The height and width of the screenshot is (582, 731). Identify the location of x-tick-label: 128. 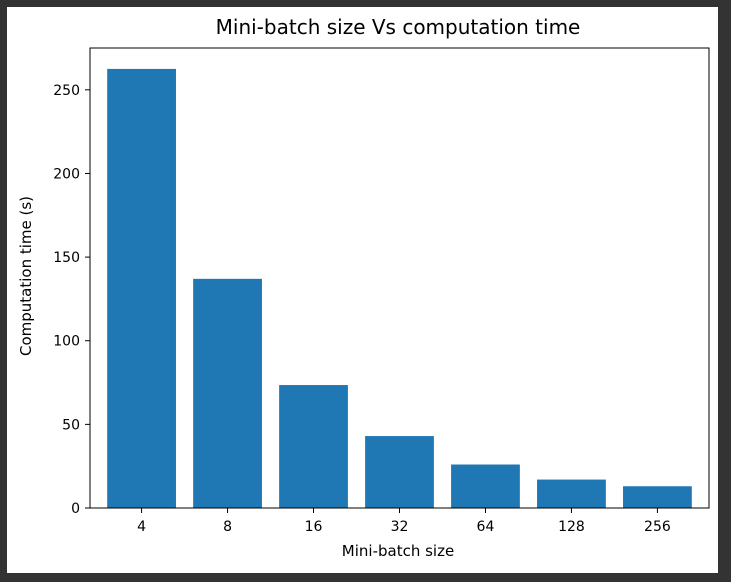
(571, 527).